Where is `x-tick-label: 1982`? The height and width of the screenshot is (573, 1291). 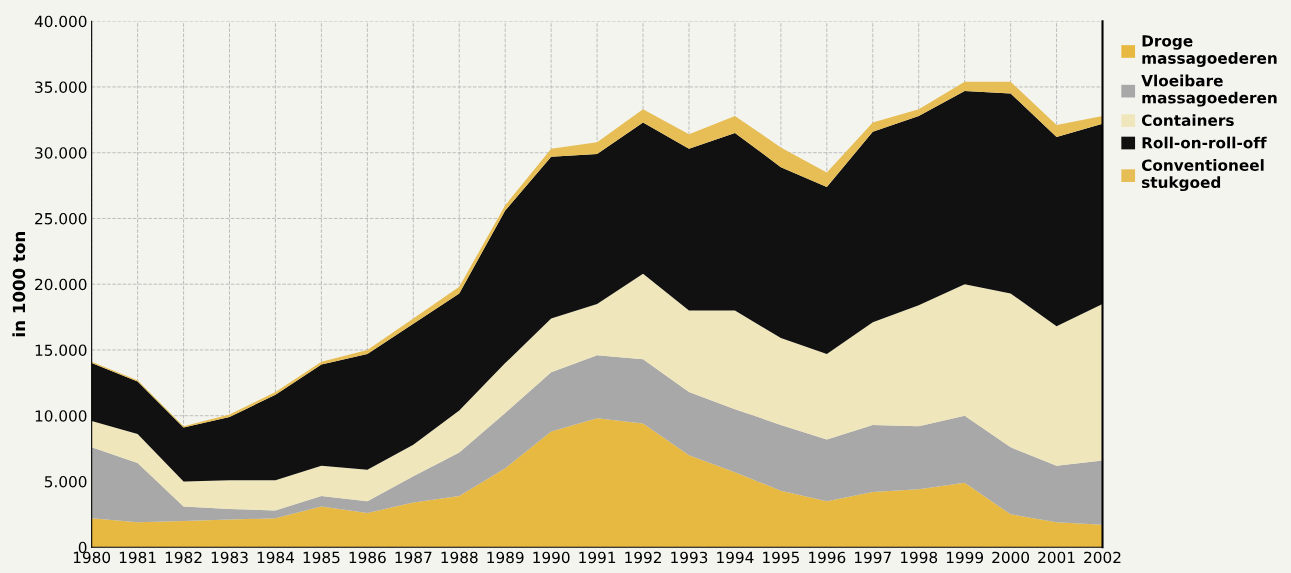 x-tick-label: 1982 is located at coordinates (183, 557).